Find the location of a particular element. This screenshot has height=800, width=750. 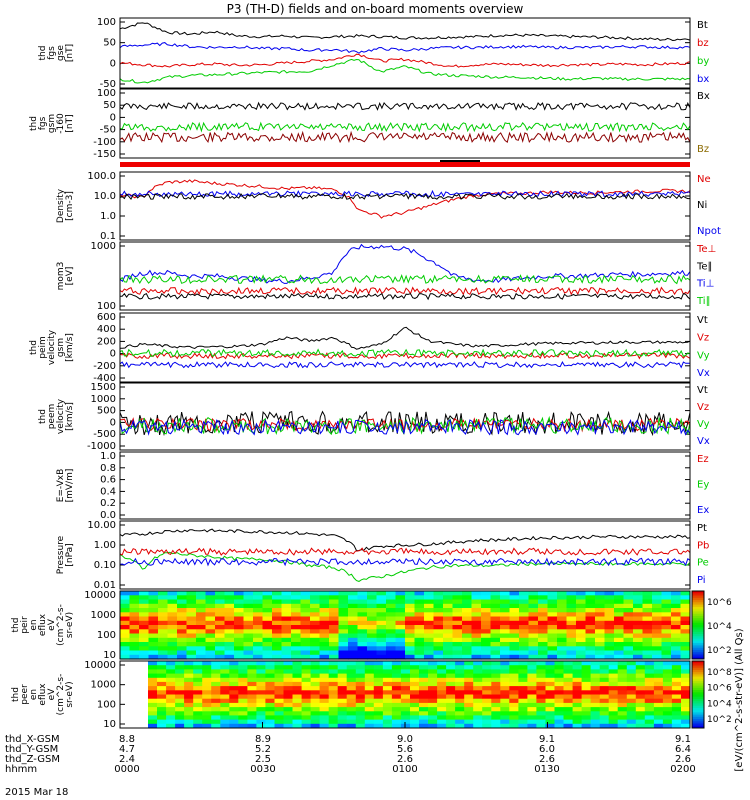

series-fgs-gse-bx is located at coordinates (405, 48).